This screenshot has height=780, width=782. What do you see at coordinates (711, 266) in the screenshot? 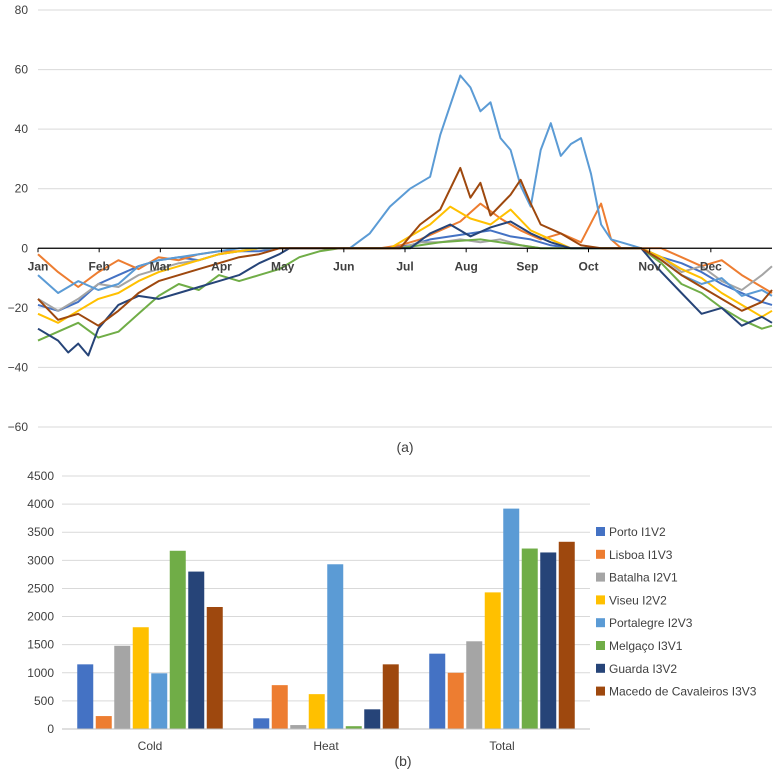
I see `month-label: Dec` at bounding box center [711, 266].